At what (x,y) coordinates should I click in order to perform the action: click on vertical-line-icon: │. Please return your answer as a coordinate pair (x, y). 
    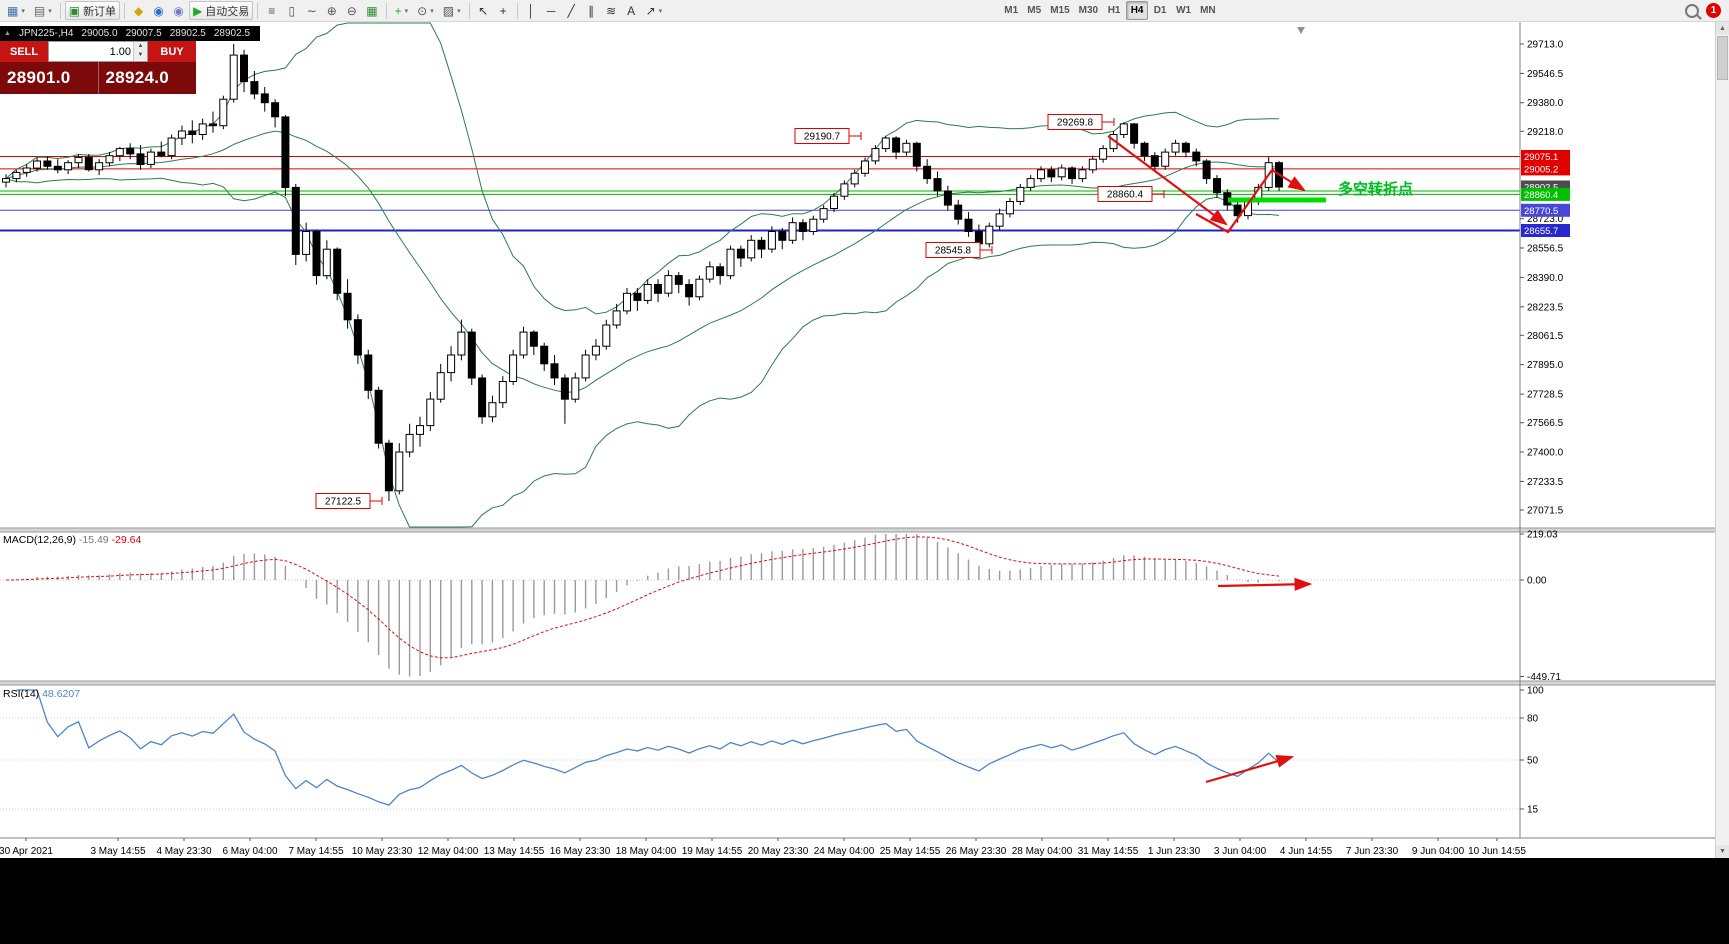
    Looking at the image, I should click on (531, 10).